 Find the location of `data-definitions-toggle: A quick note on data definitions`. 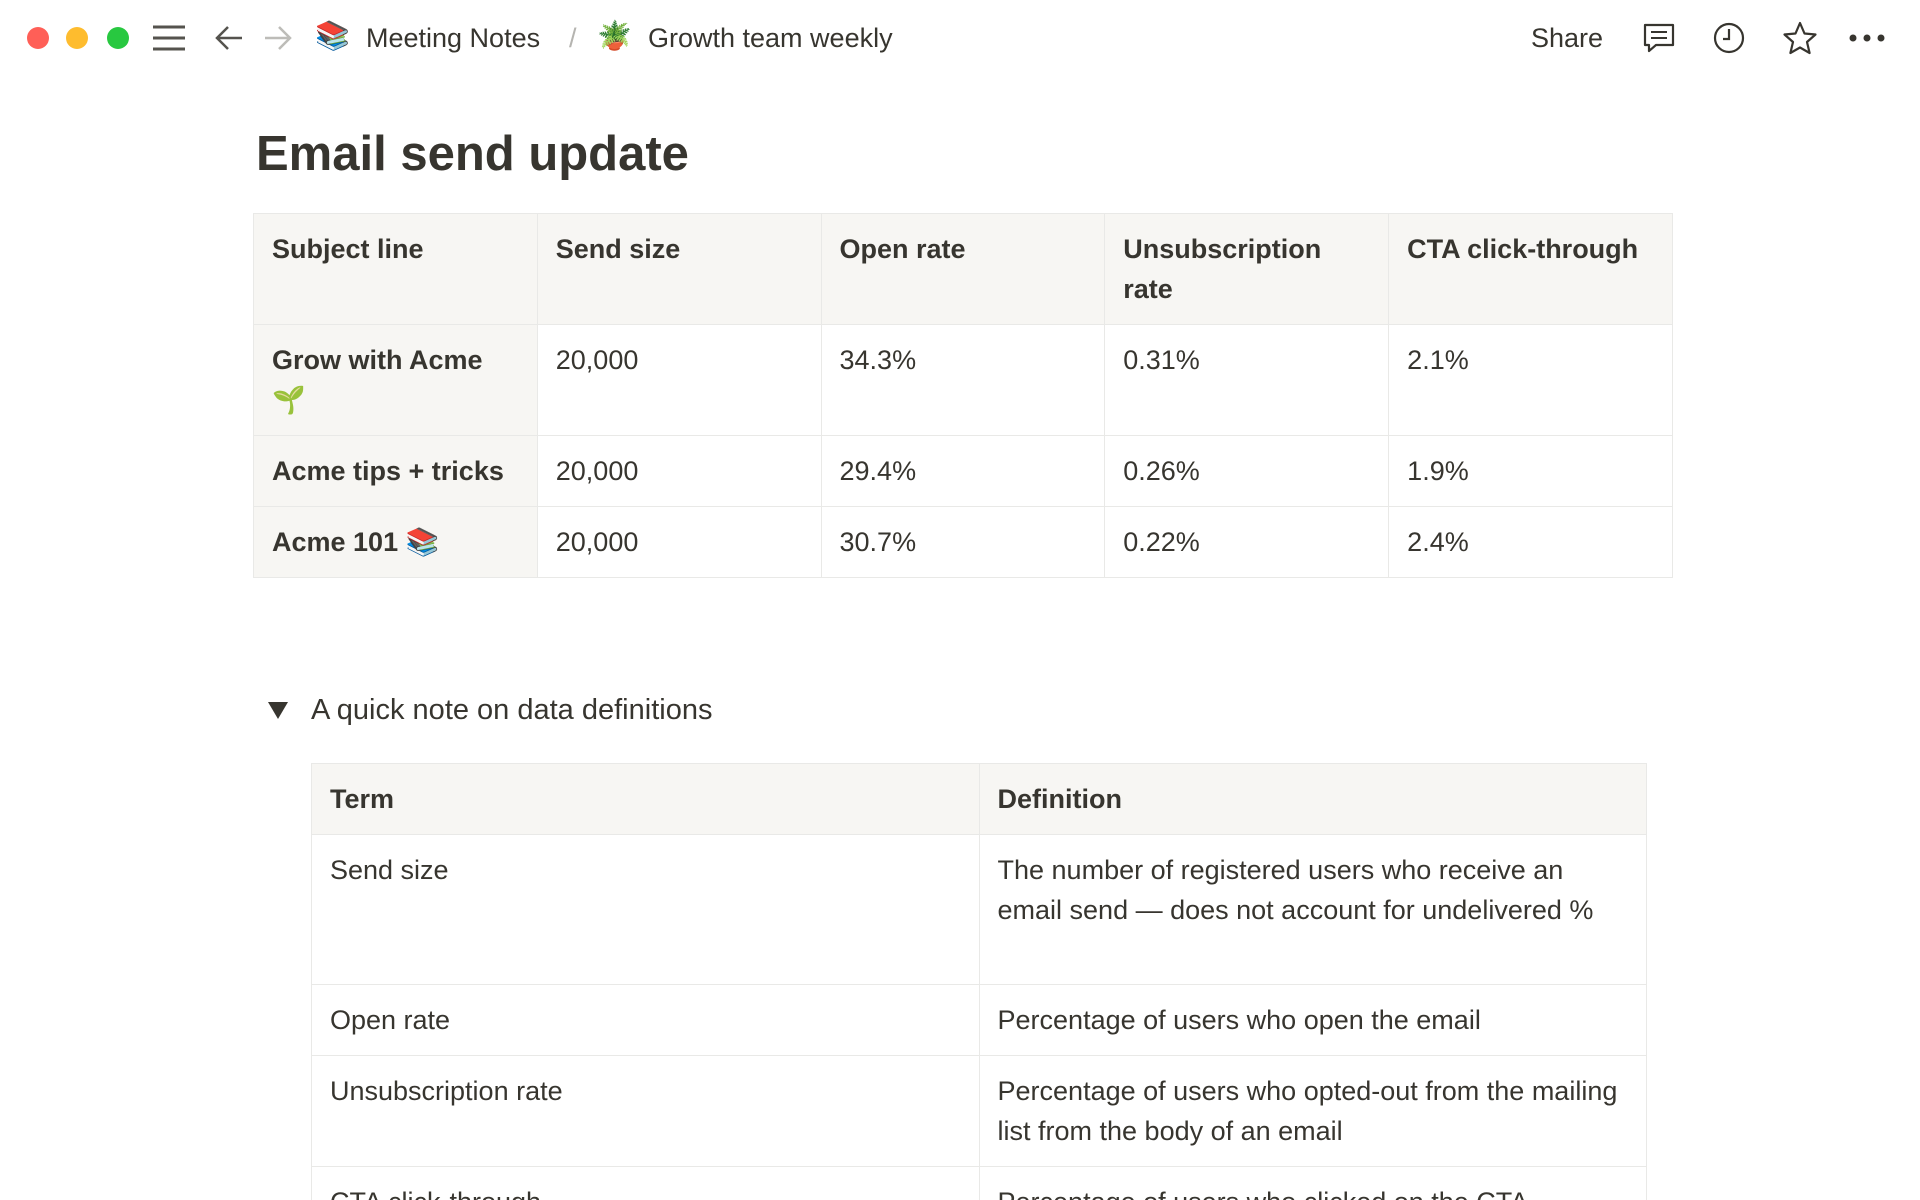

data-definitions-toggle: A quick note on data definitions is located at coordinates (490, 710).